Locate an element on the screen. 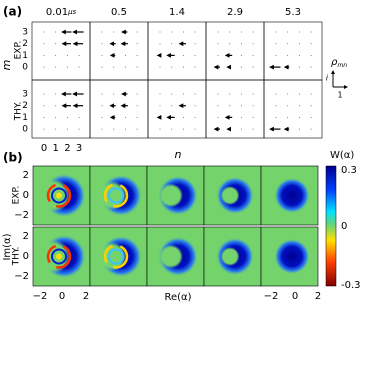 The width and height of the screenshot is (365, 365). colorbar-tick: 0.3 is located at coordinates (349, 170).